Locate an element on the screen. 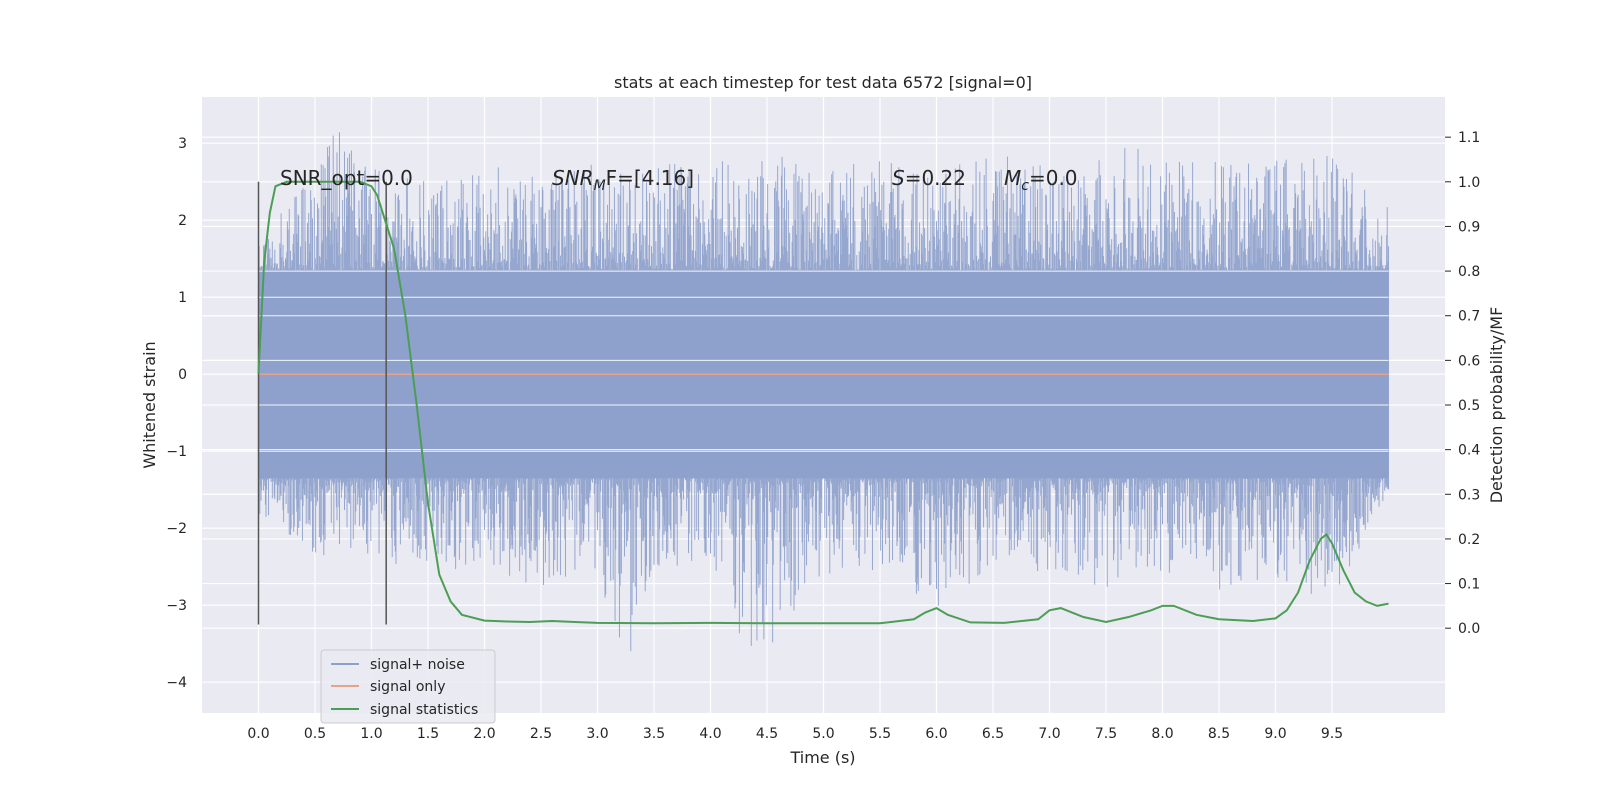 The height and width of the screenshot is (800, 1600). x-tick-label-8: 4.0 is located at coordinates (710, 734).